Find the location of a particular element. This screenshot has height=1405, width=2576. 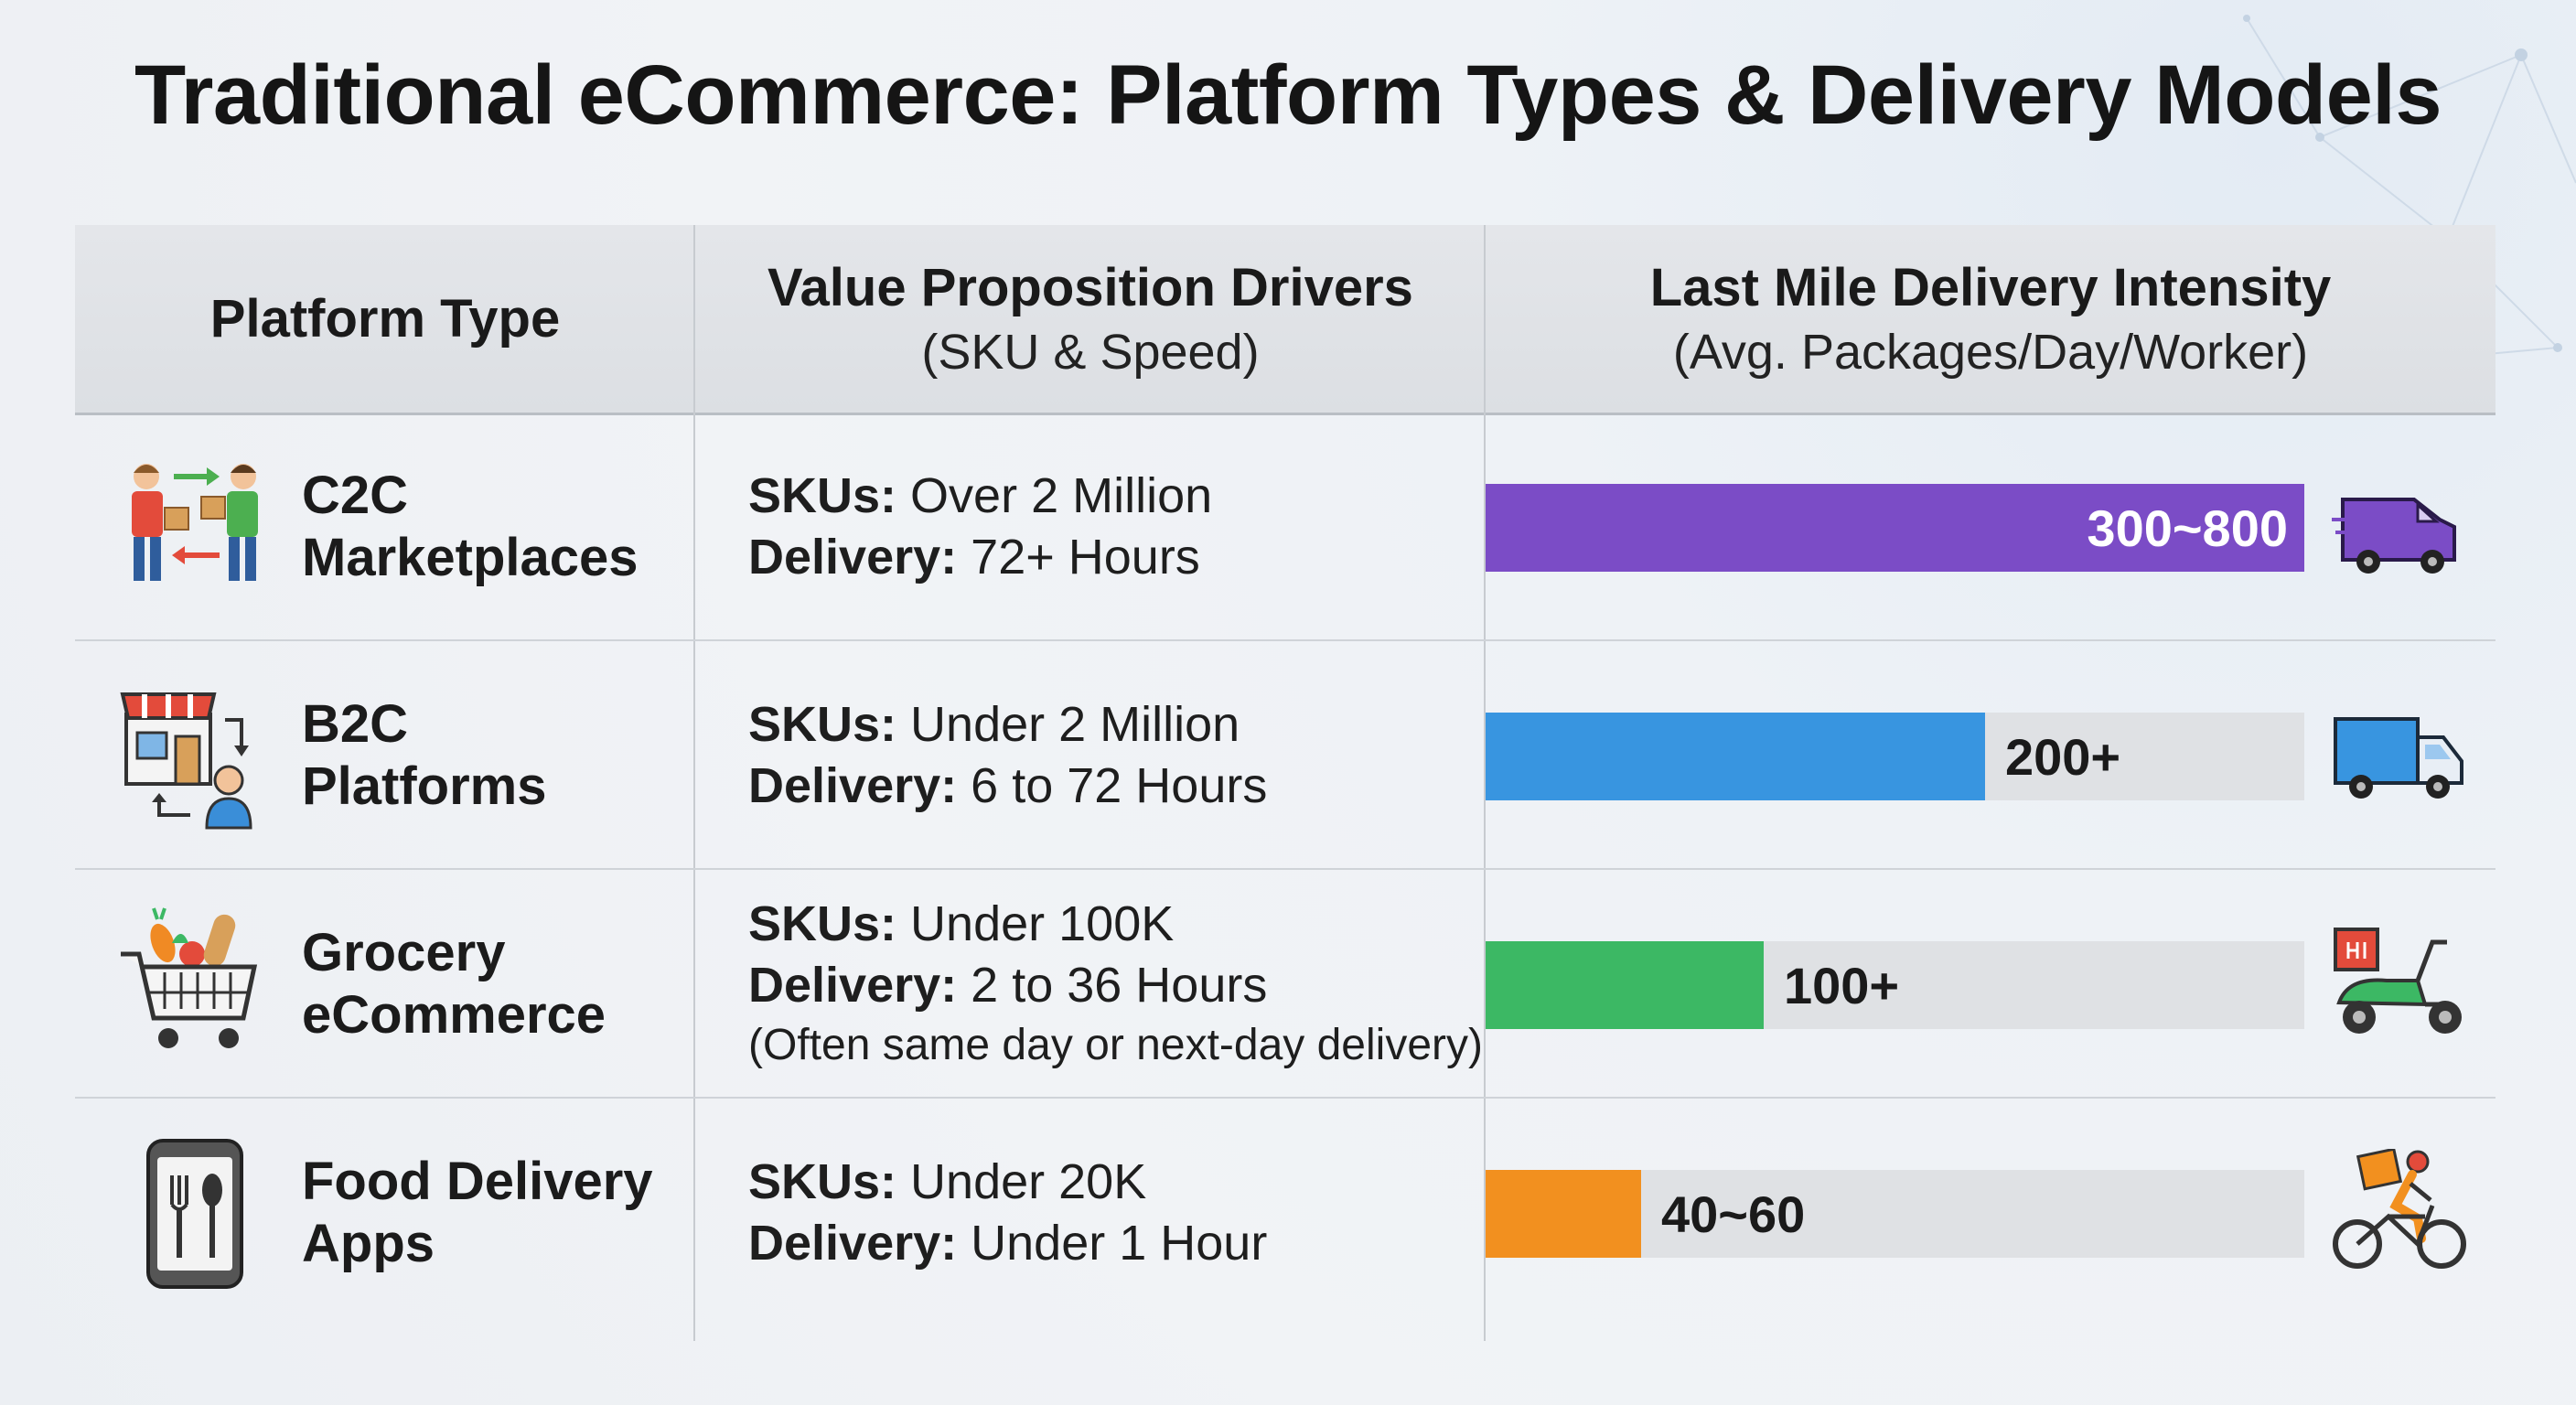

header-value-proposition: Value Proposition Drivers (SKU & Speed) is located at coordinates (1090, 319).